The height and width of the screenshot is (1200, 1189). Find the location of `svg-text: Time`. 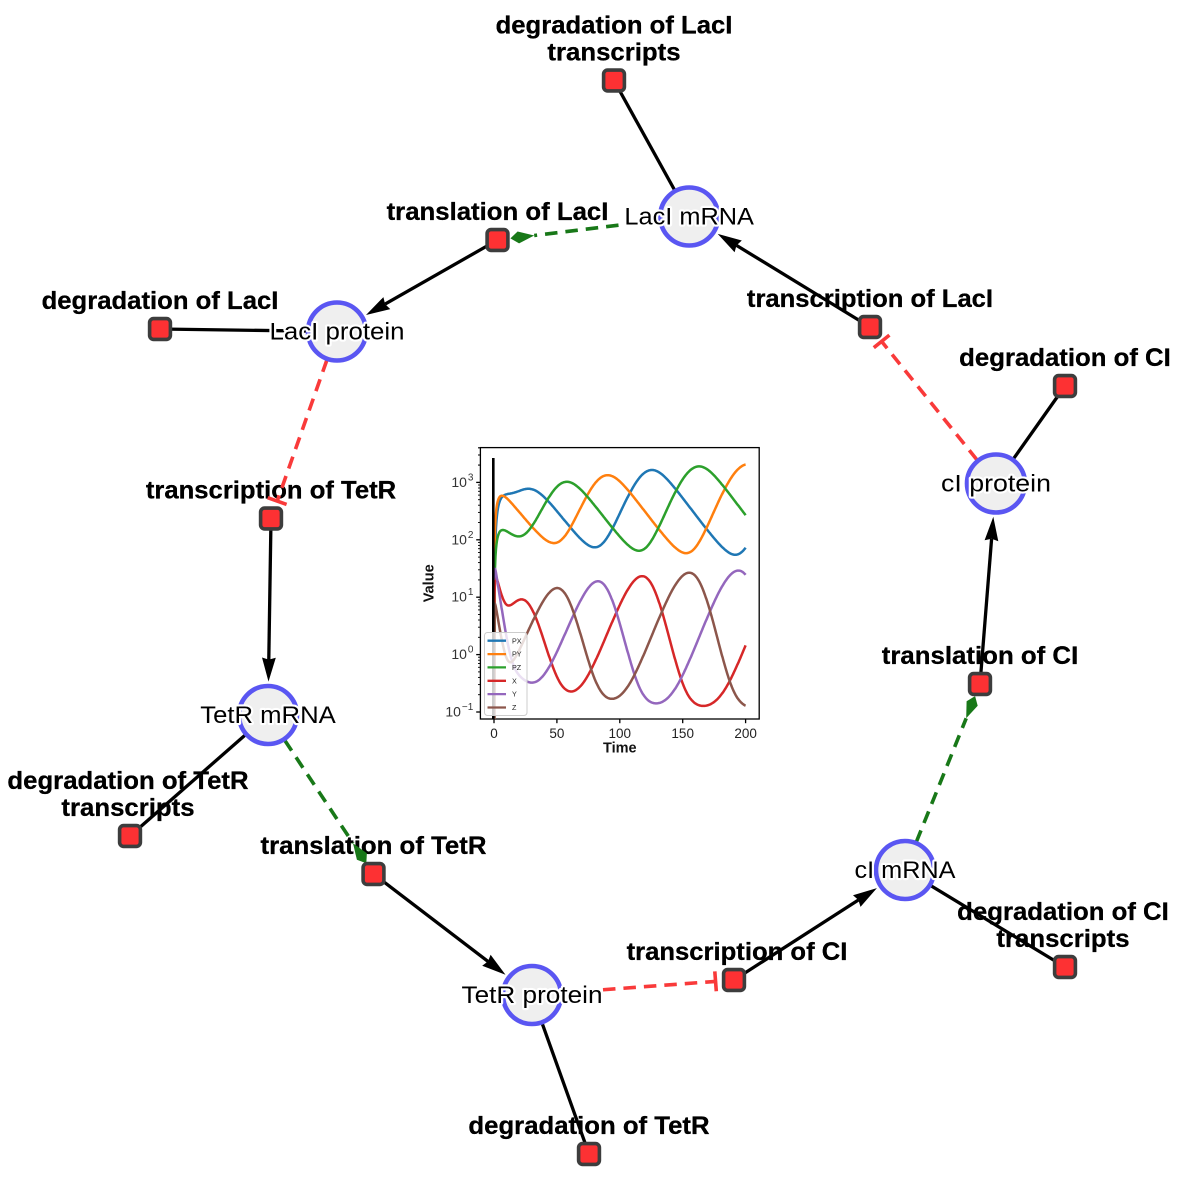

svg-text: Time is located at coordinates (620, 749).